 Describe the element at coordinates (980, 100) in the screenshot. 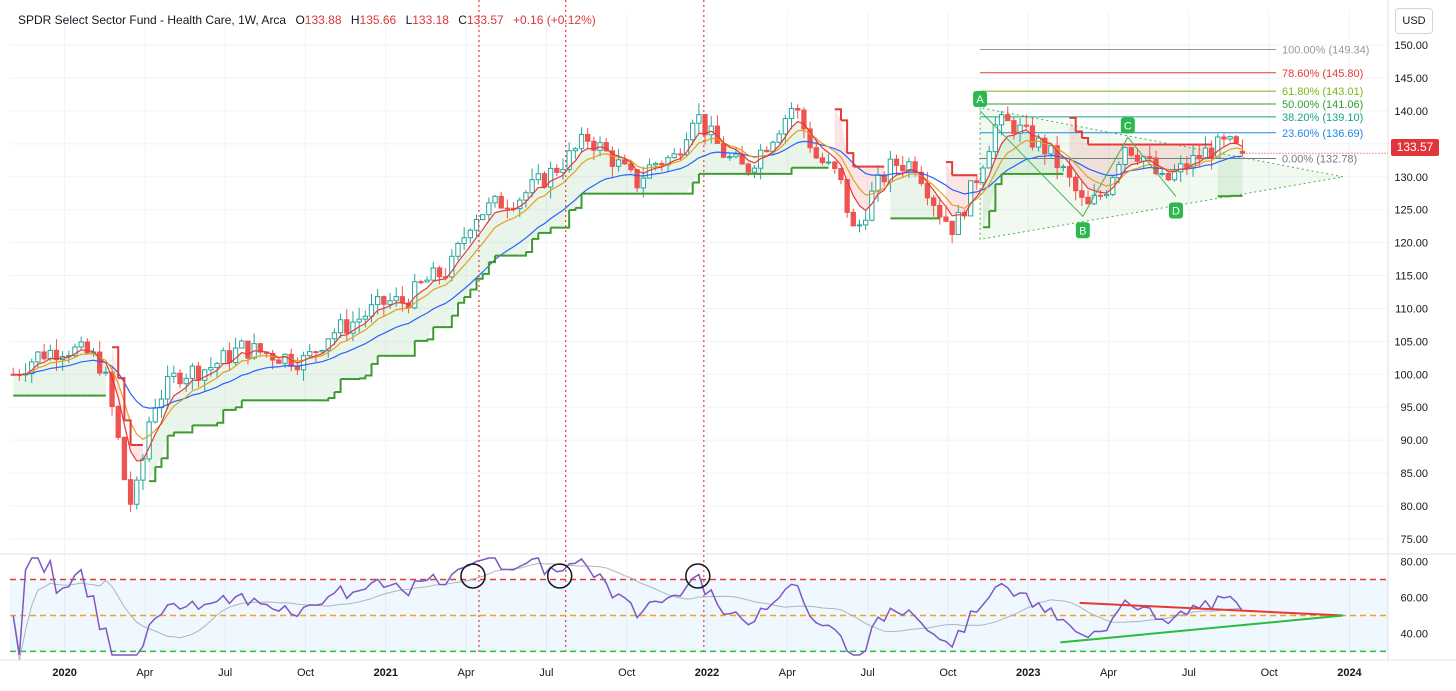

I see `abcd-point-label: A` at that location.